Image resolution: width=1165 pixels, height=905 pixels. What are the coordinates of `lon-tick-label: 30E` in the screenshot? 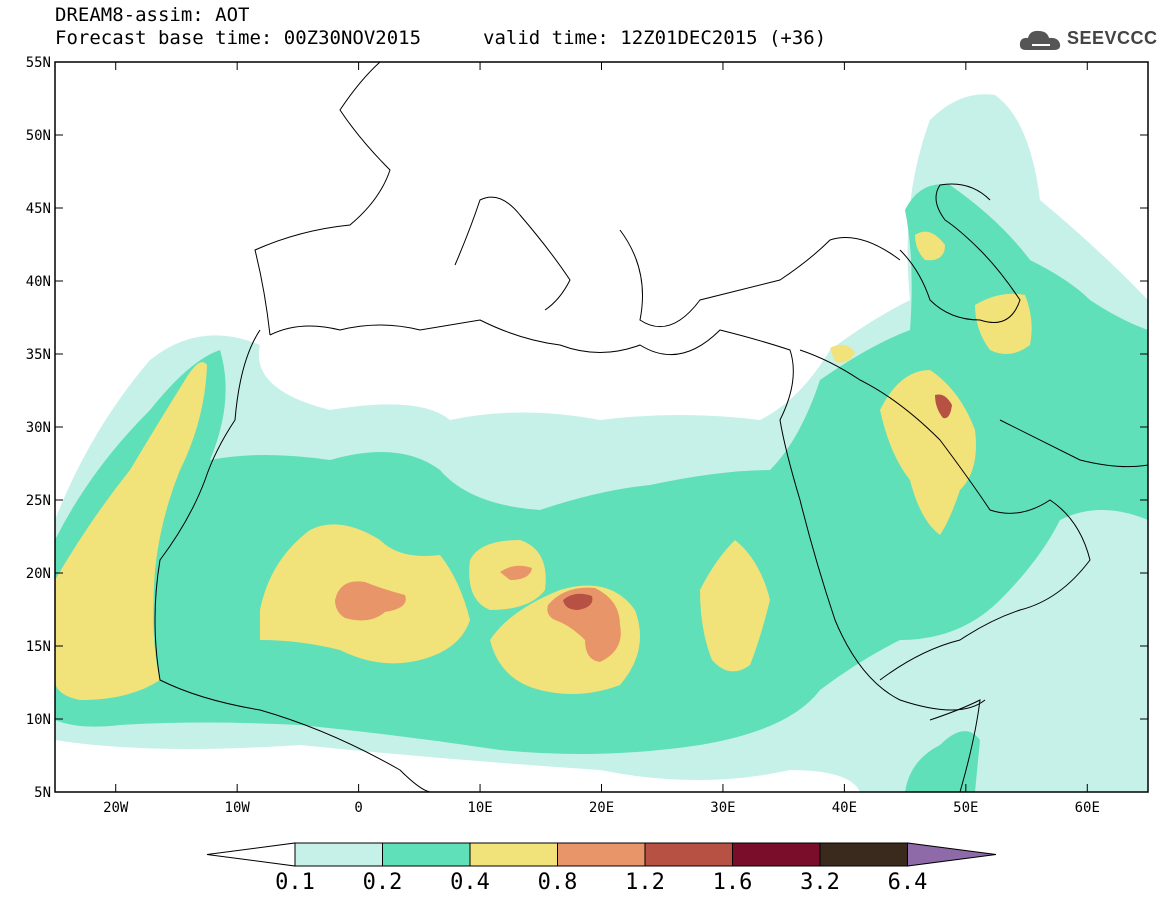 It's located at (722, 808).